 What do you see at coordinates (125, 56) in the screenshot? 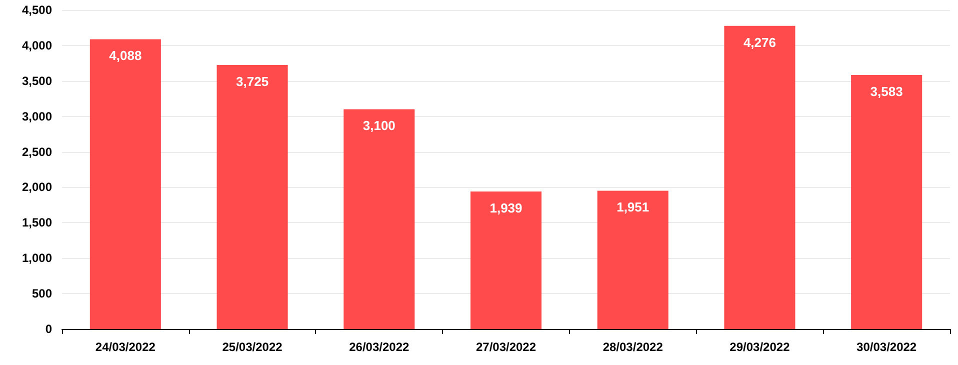
I see `data-label: 4,088` at bounding box center [125, 56].